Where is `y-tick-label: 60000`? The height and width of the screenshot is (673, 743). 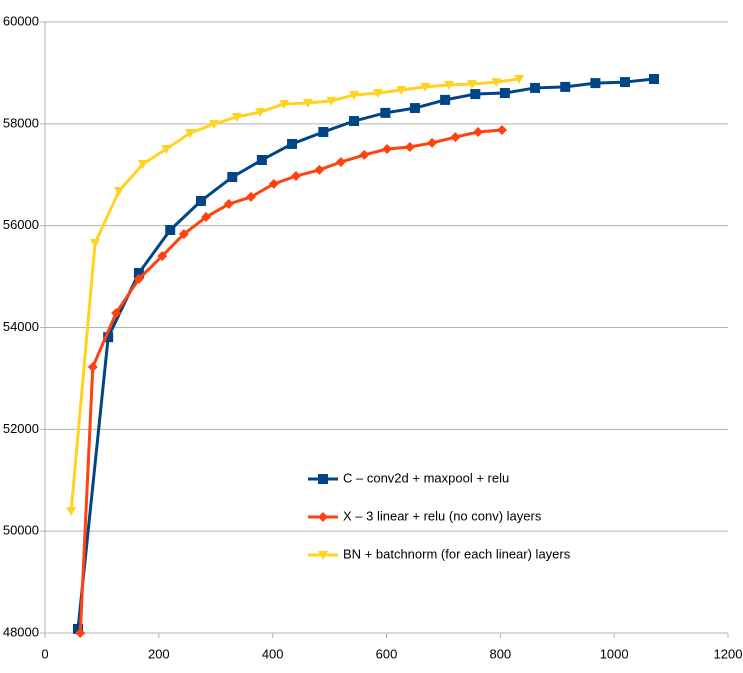
y-tick-label: 60000 is located at coordinates (21, 20).